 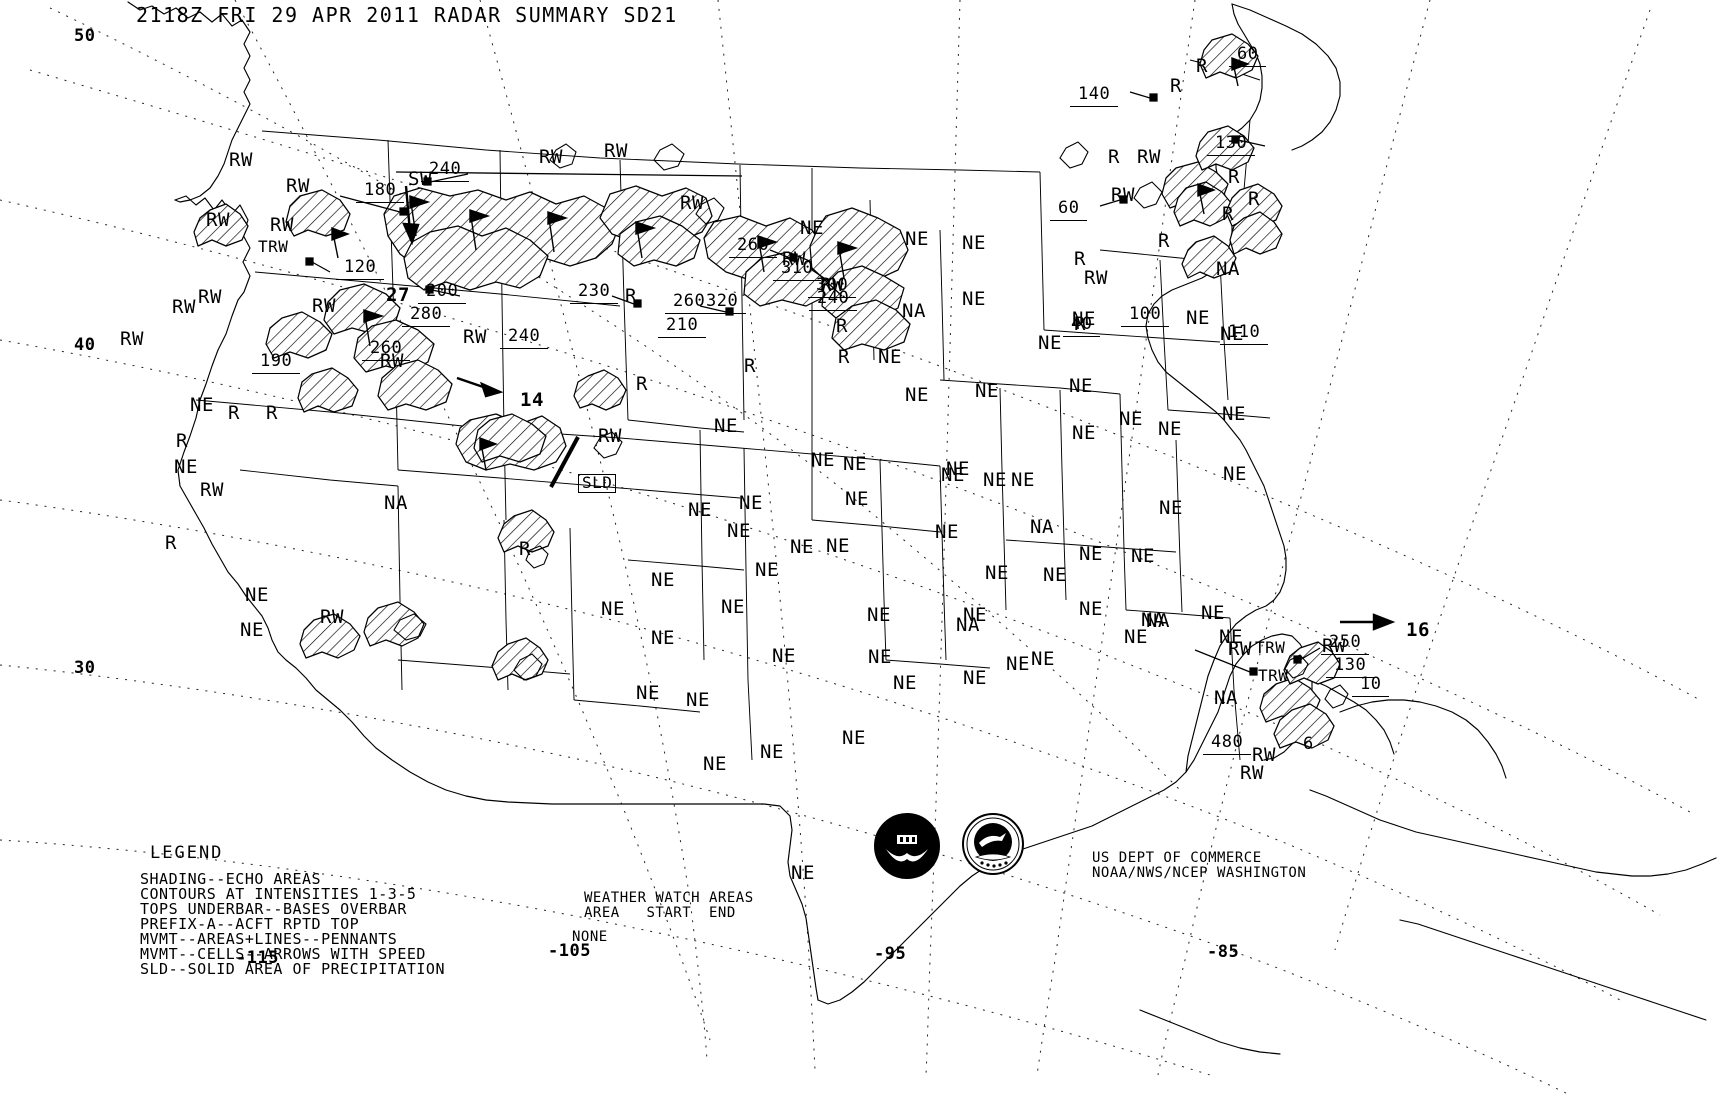 What do you see at coordinates (411, 215) in the screenshot?
I see `cell-arrow-icon` at bounding box center [411, 215].